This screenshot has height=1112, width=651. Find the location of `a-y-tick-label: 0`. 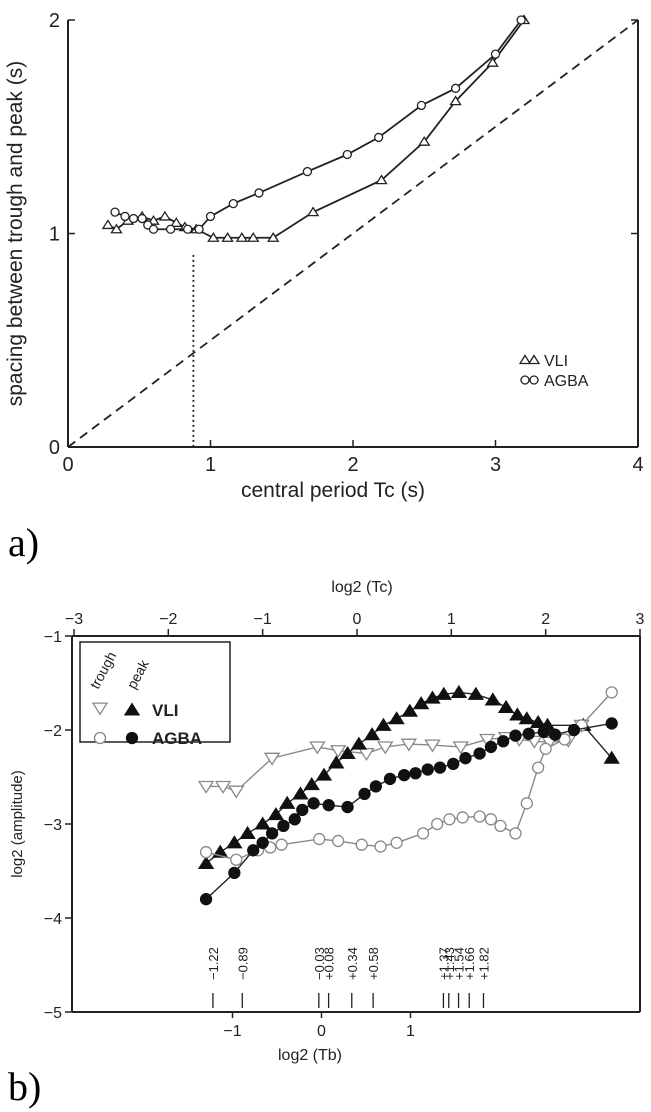

a-y-tick-label: 0 is located at coordinates (54, 448).